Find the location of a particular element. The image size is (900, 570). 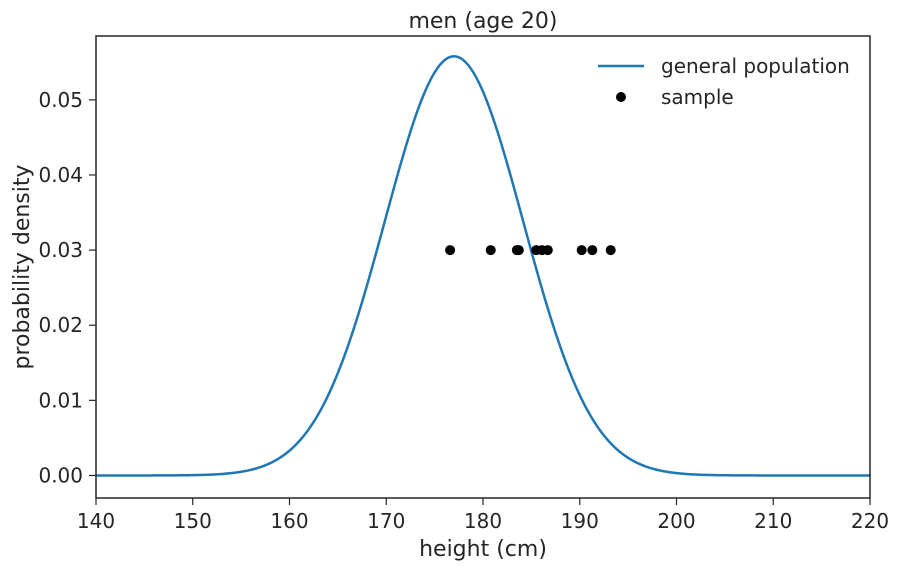

legend: general population sample is located at coordinates (724, 81).